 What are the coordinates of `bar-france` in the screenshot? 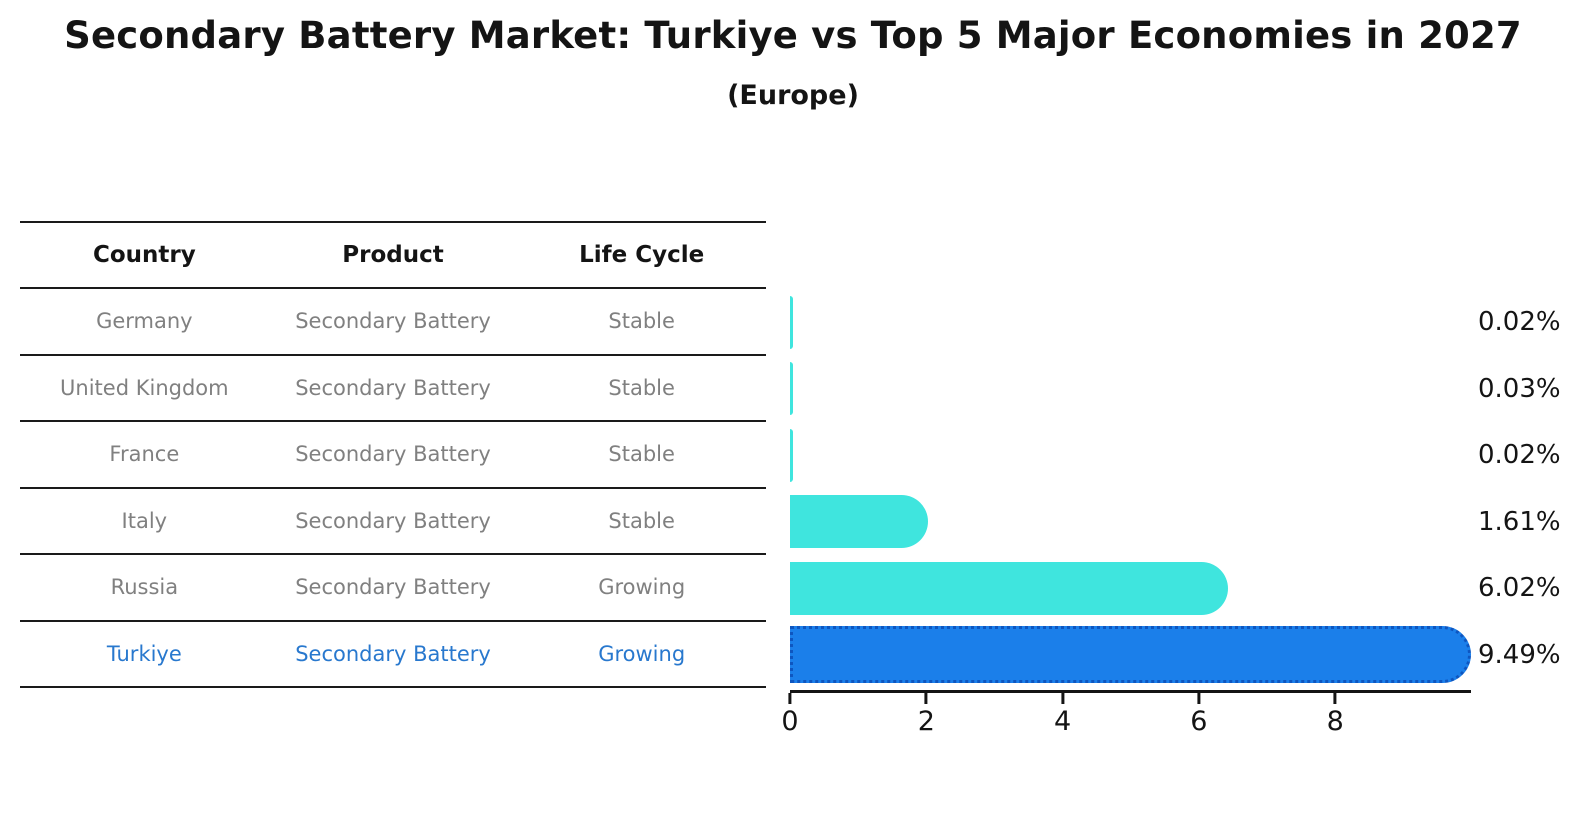 It's located at (791, 455).